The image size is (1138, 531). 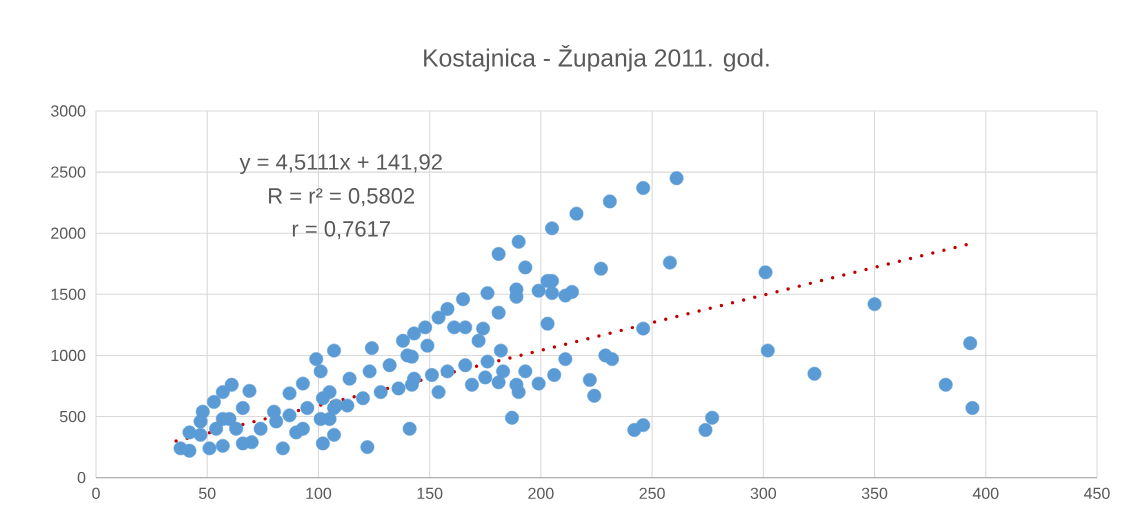 What do you see at coordinates (985, 493) in the screenshot?
I see `x-tick-label: 400` at bounding box center [985, 493].